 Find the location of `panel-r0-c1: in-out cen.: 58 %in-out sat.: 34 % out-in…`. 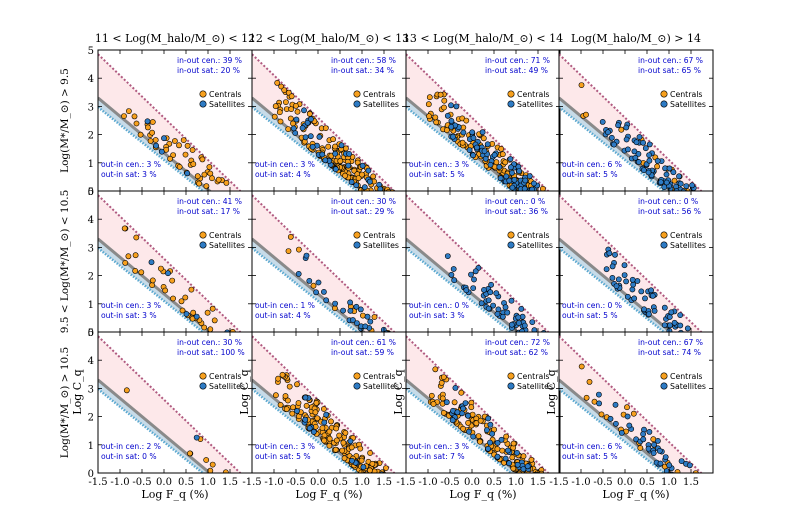

panel-r0-c1: in-out cen.: 58 %in-out sat.: 34 % out-in… is located at coordinates (329, 120).